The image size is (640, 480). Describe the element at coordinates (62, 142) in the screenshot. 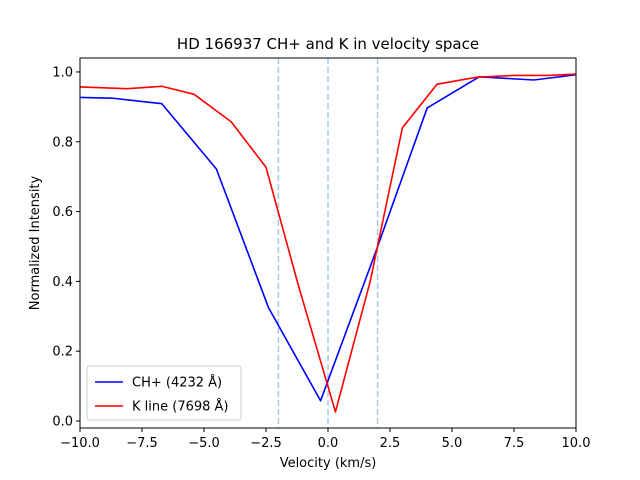

I see `y-tick-label: 0.8` at that location.